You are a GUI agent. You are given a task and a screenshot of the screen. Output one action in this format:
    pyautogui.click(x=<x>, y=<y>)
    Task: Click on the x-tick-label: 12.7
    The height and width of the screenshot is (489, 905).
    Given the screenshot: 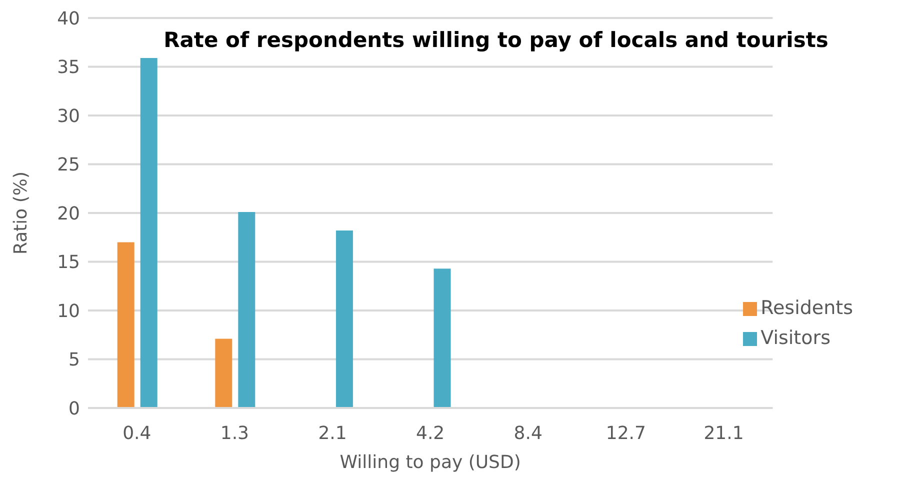 What is the action you would take?
    pyautogui.click(x=626, y=433)
    